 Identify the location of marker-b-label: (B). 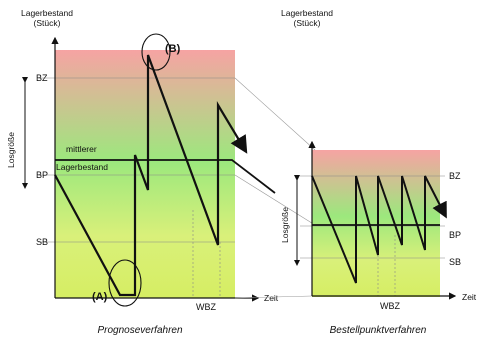
(173, 49).